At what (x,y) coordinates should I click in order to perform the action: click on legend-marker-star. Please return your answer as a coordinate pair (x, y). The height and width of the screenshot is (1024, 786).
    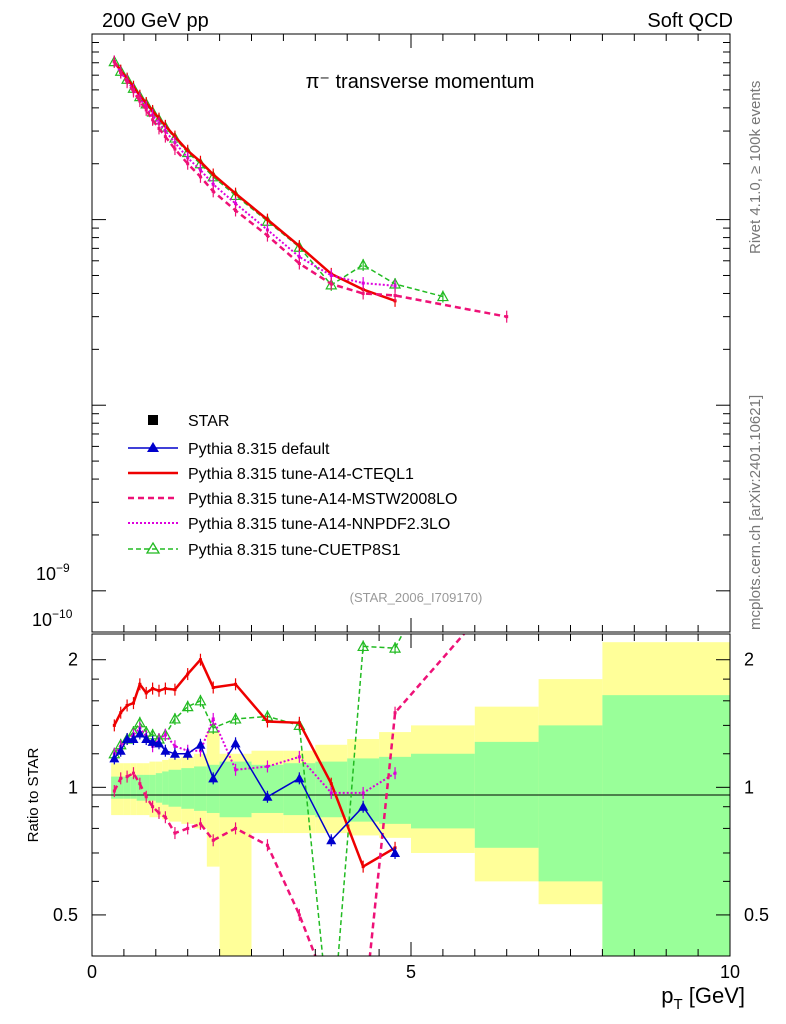
    Looking at the image, I should click on (153, 420).